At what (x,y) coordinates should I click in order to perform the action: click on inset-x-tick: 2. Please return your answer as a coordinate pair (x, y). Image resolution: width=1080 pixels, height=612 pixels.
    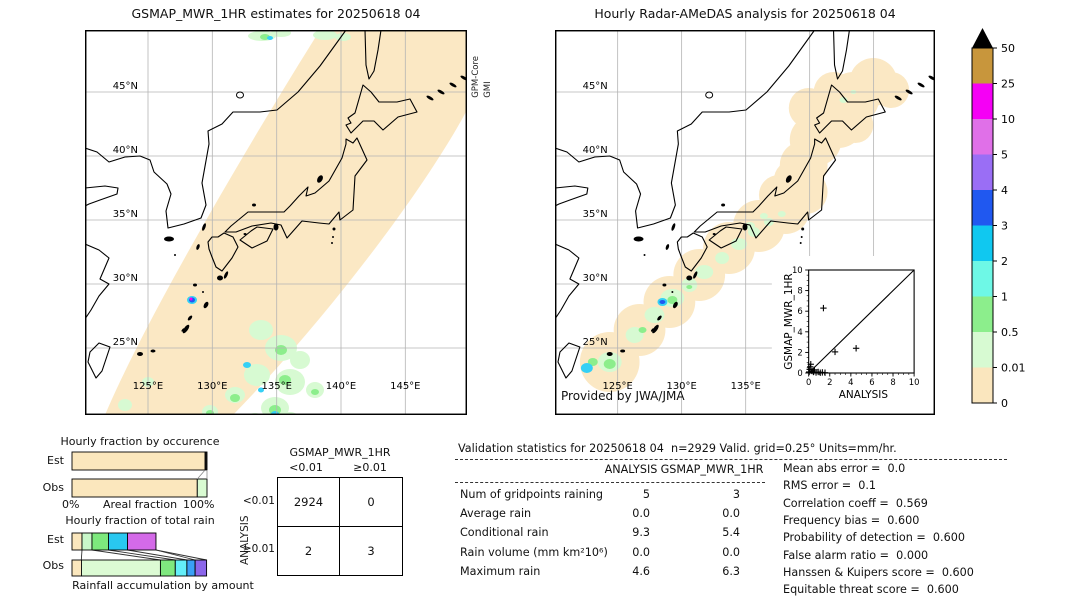
    Looking at the image, I should click on (829, 382).